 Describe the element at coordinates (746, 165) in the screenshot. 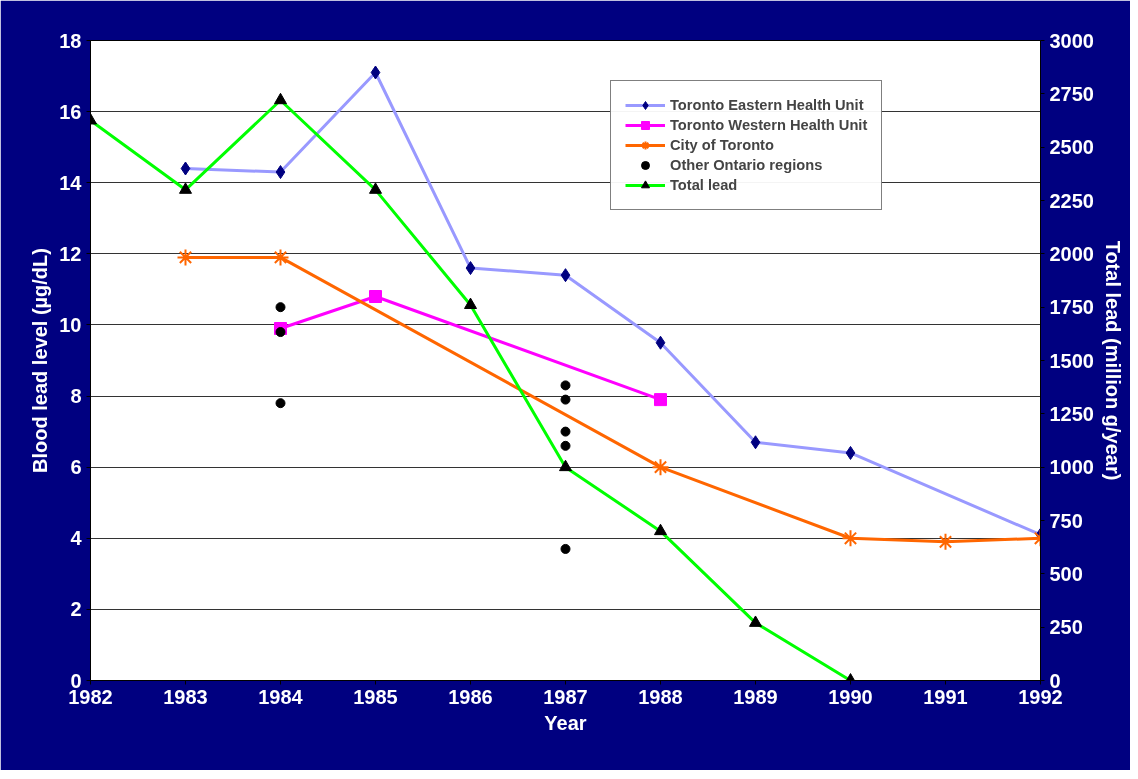

I see `legend-label: Other Ontario regions` at that location.